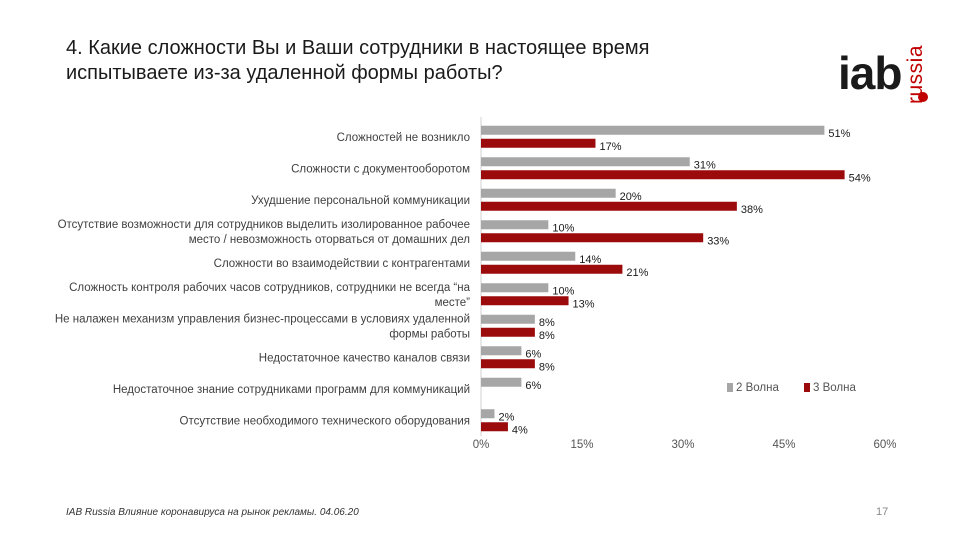  What do you see at coordinates (923, 97) in the screenshot?
I see `logo-dot` at bounding box center [923, 97].